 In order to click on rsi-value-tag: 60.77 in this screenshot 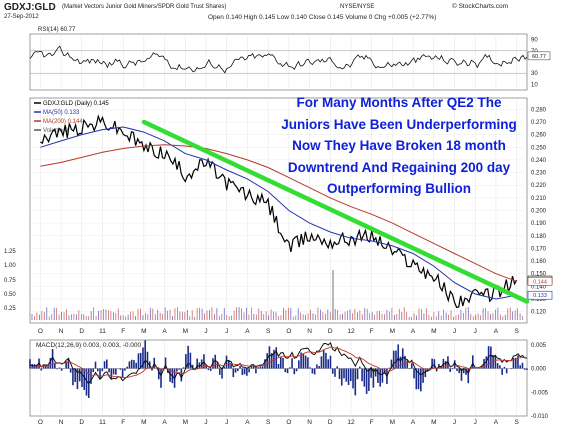, I will do `click(539, 57)`.